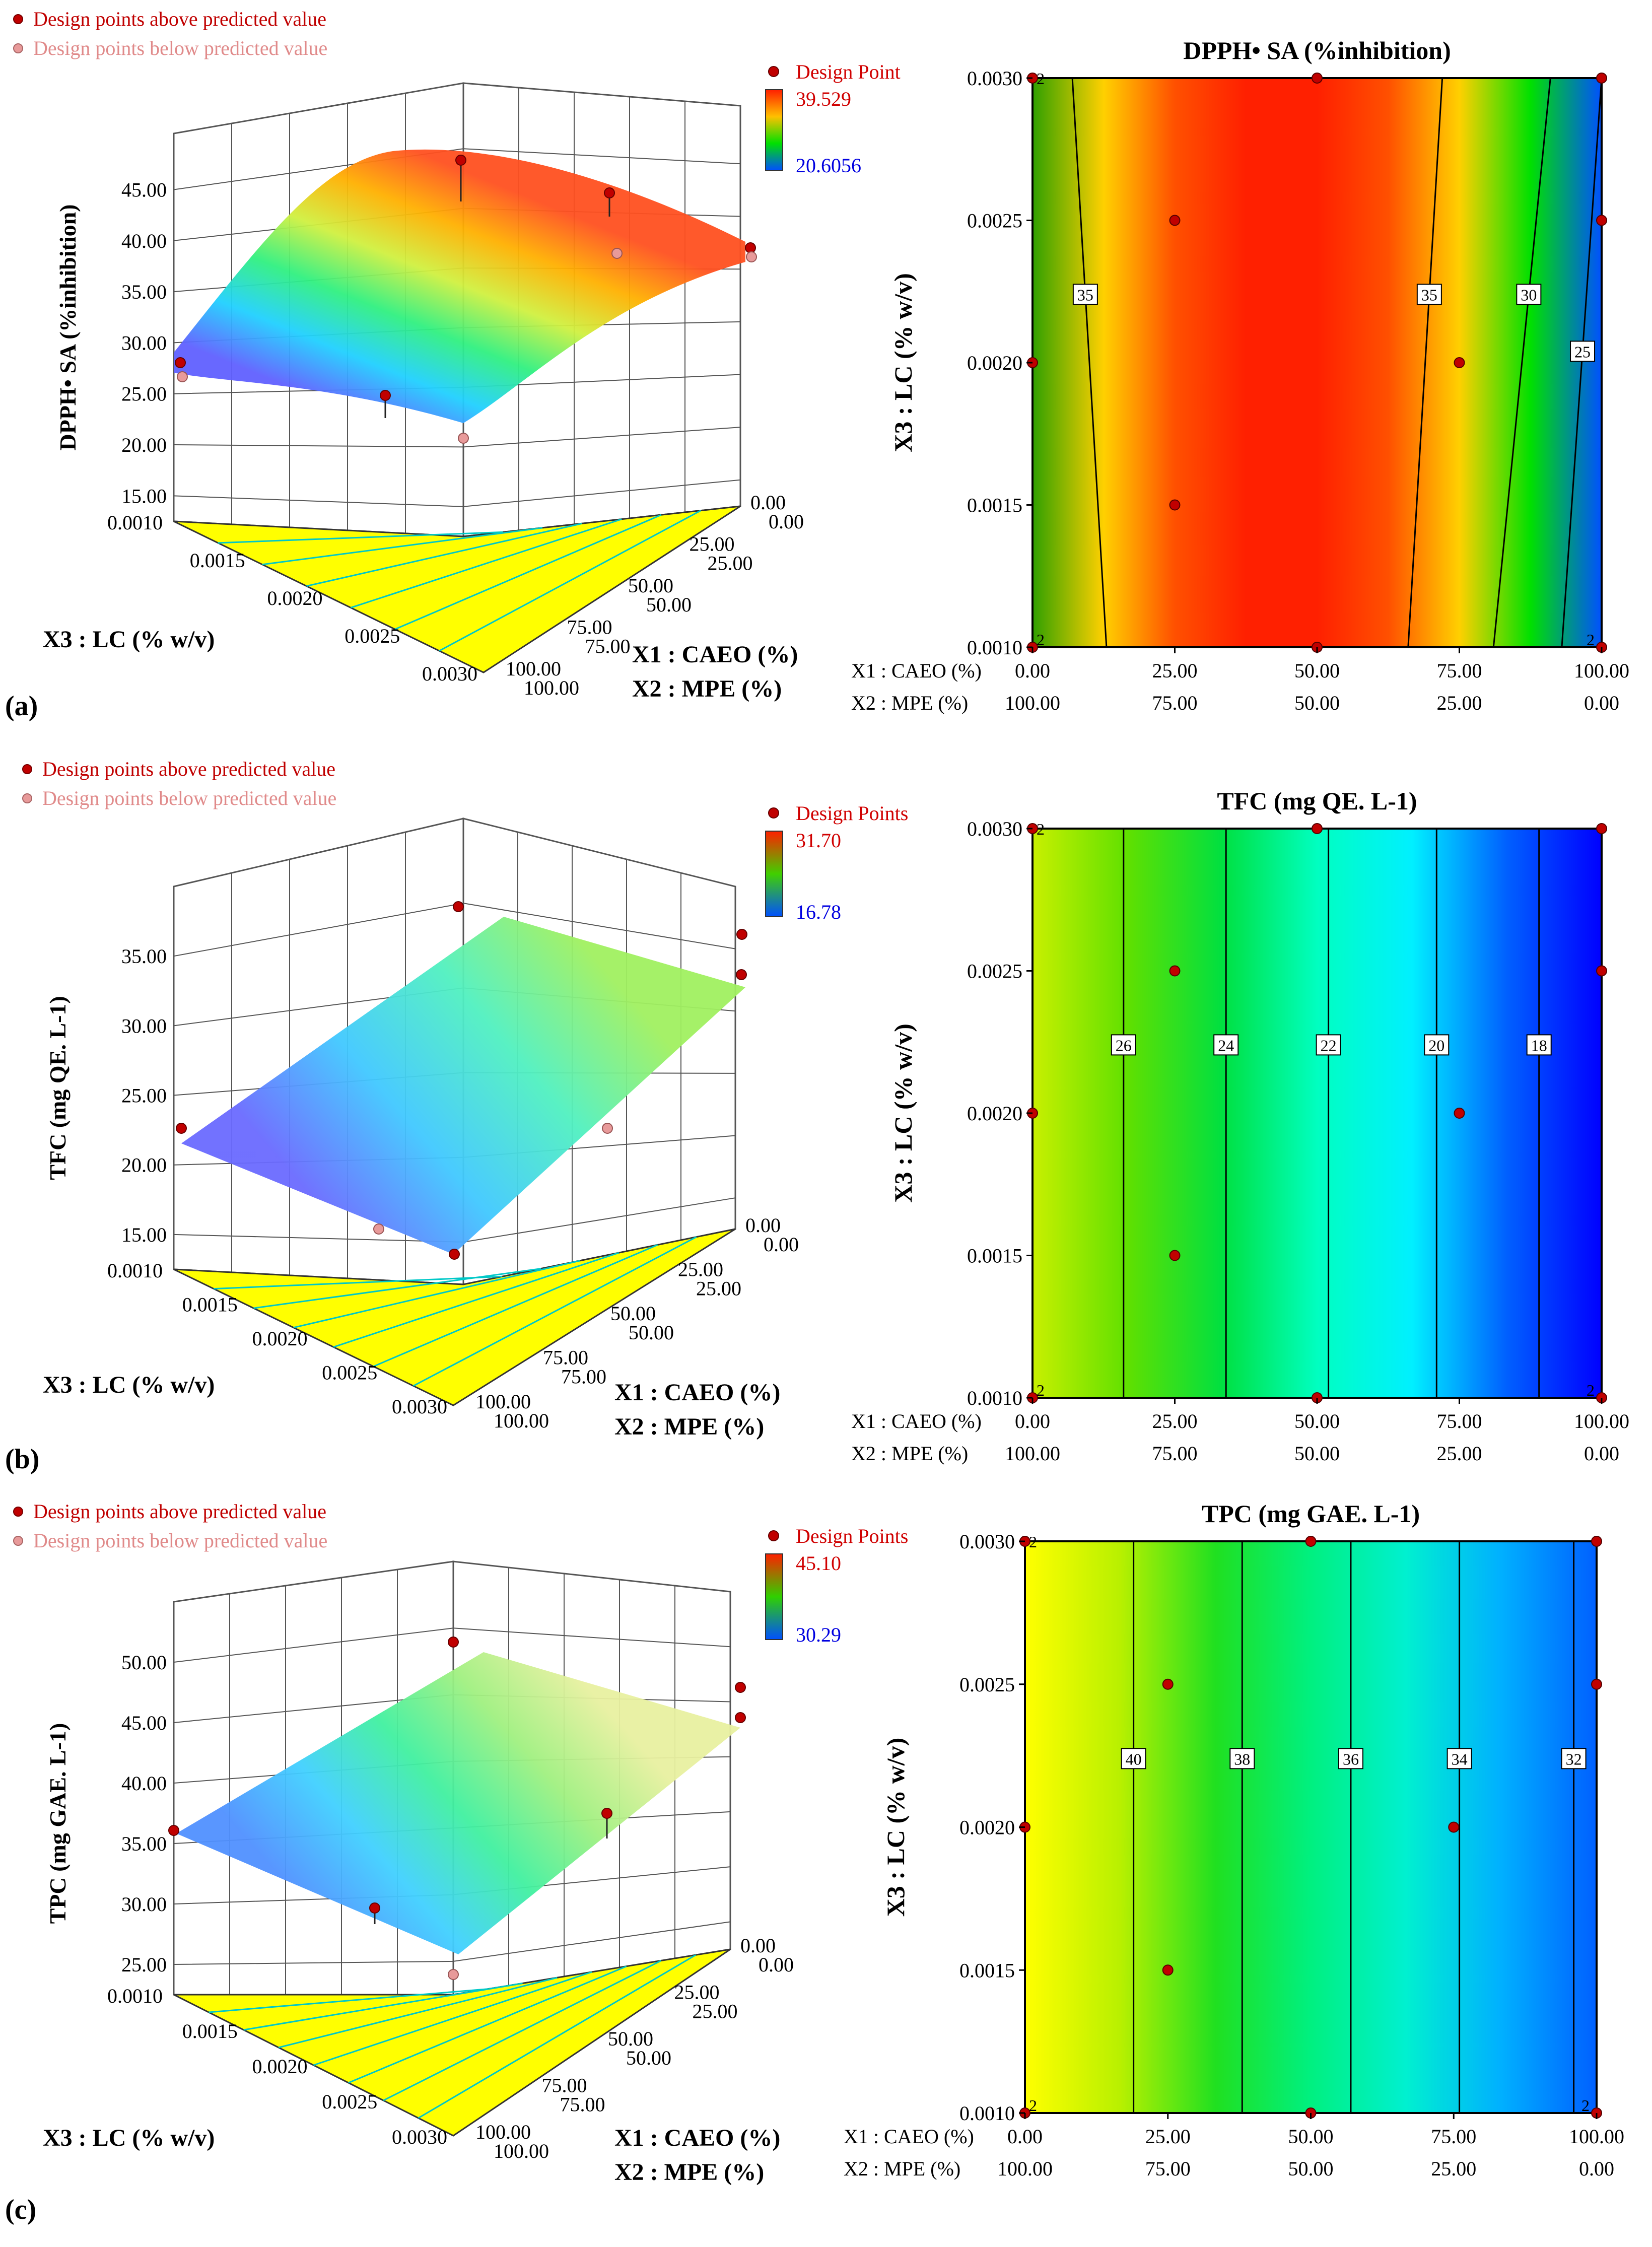  Describe the element at coordinates (144, 1843) in the screenshot. I see `z-tick-label: 35.00` at that location.